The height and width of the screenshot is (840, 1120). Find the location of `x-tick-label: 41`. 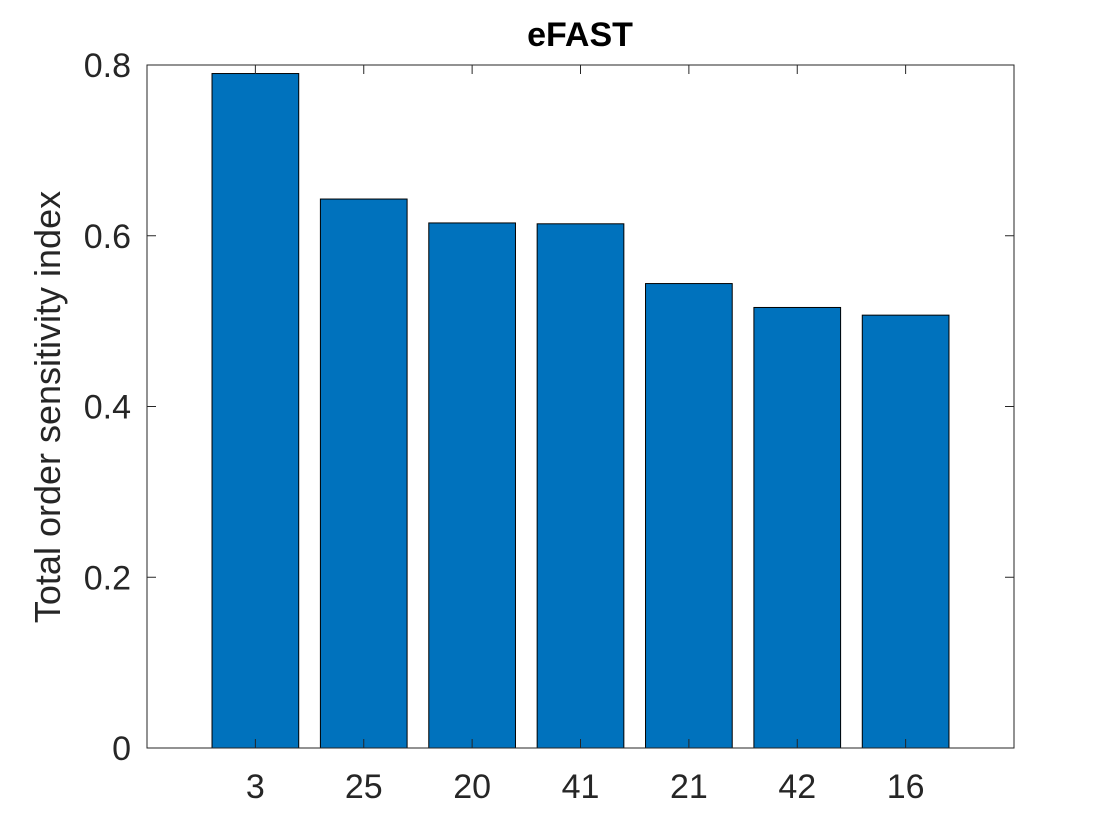

x-tick-label: 41 is located at coordinates (581, 787).